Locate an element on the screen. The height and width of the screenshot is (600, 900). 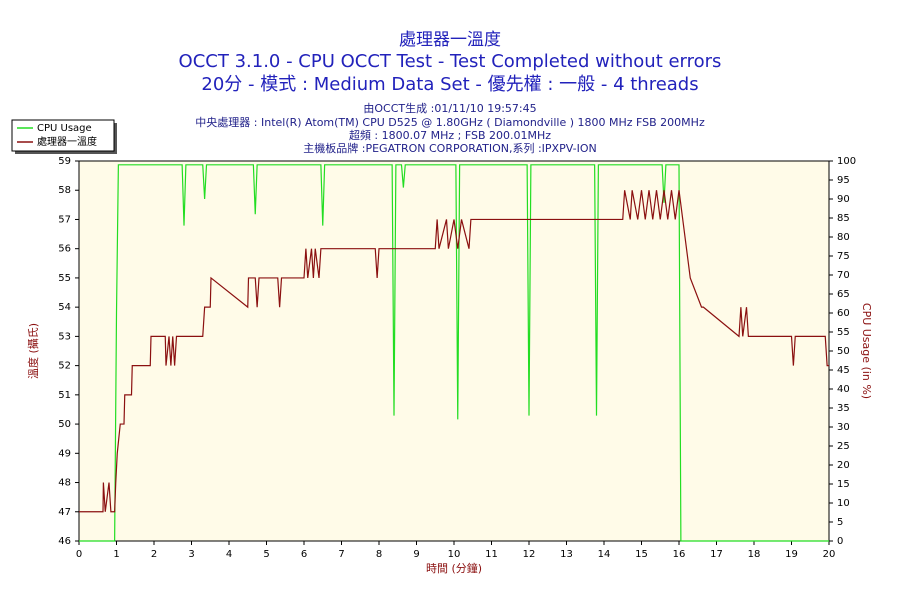
y-tick-label: 49 is located at coordinates (64, 453).